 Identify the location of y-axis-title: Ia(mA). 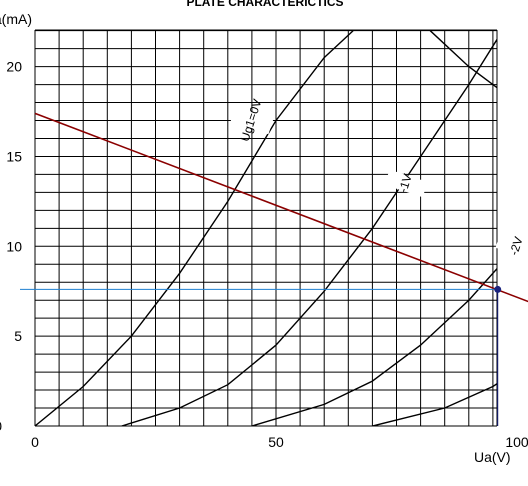
(16, 19).